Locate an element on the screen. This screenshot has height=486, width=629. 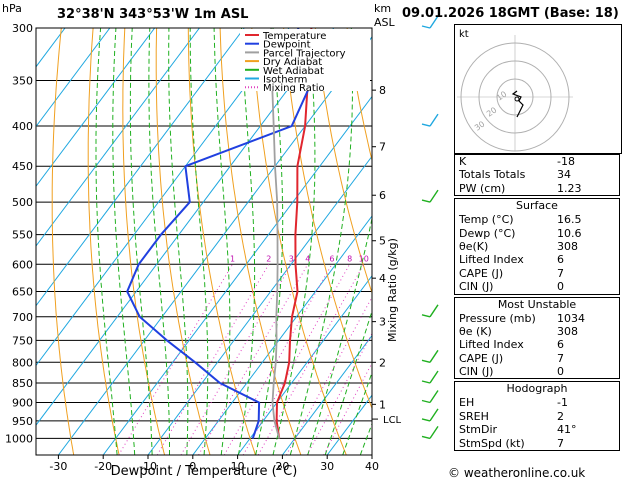
temperature-tick-label: 20 is located at coordinates (282, 466).